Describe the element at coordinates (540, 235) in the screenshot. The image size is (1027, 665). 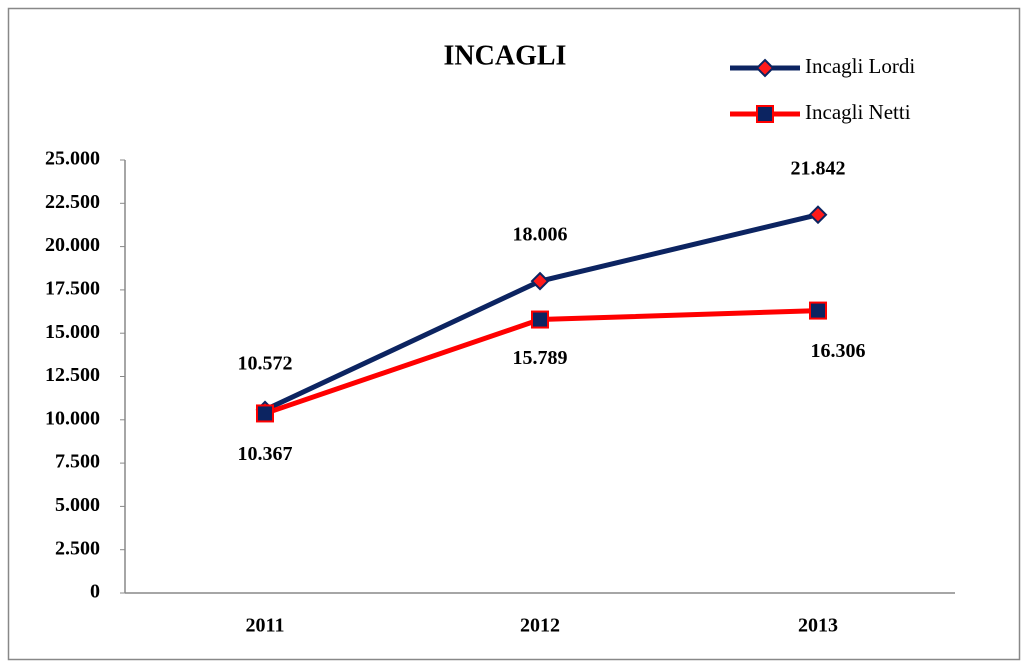
I see `data-label: 18.006` at that location.